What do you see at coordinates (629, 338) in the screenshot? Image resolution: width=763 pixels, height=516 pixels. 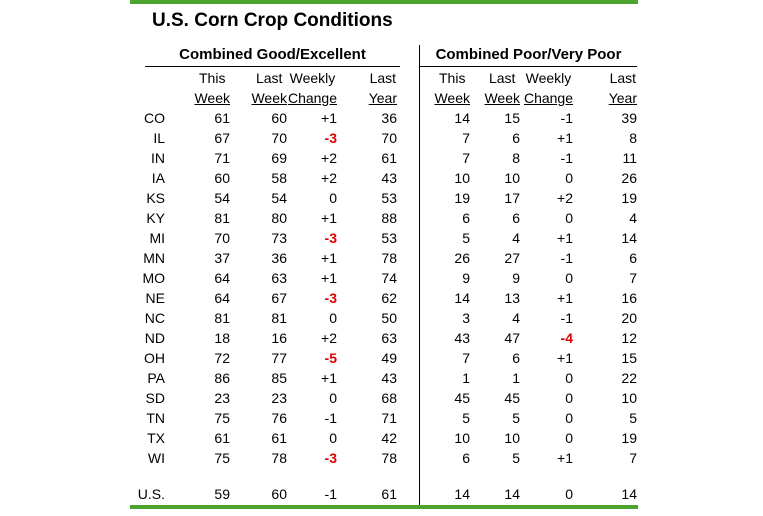 I see `pv-last-year-cell: 12` at bounding box center [629, 338].